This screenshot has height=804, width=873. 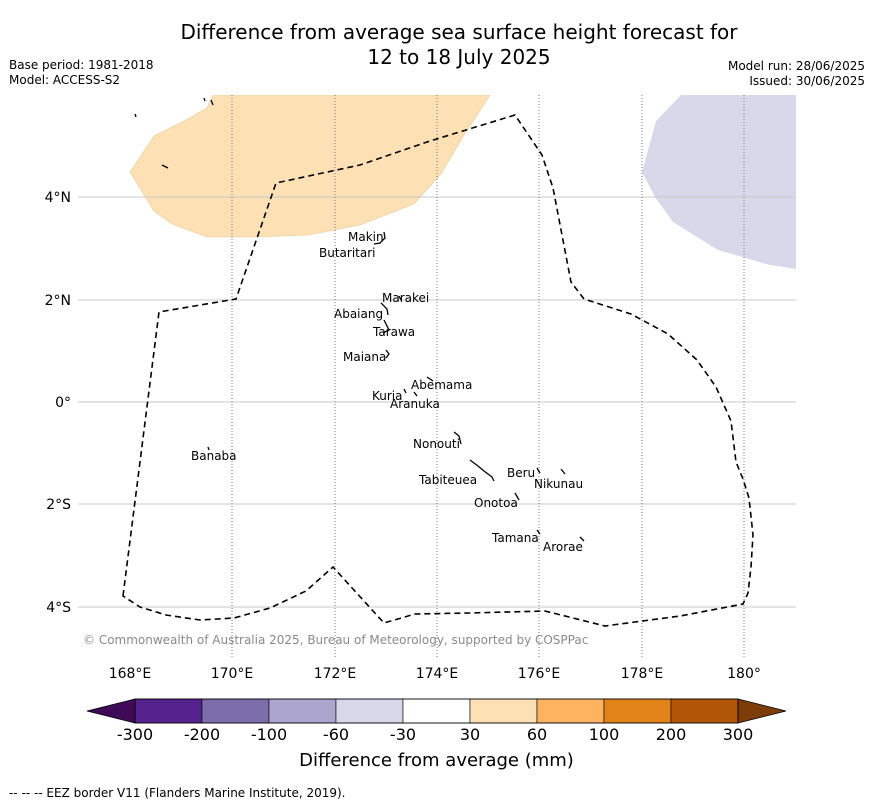 I want to click on lon-tick-168e: 168°E, so click(x=130, y=674).